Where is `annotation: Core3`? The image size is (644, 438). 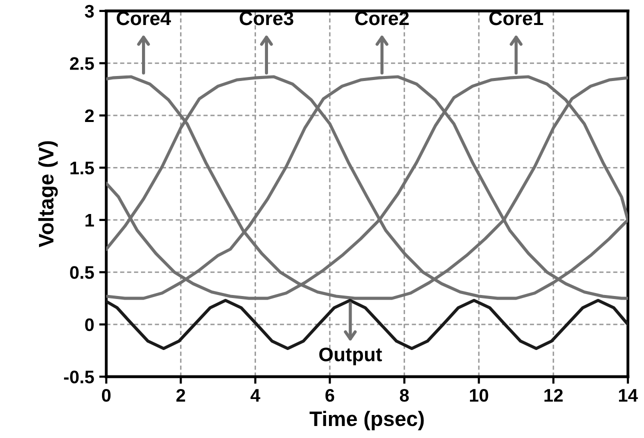
annotation: Core3 is located at coordinates (267, 18).